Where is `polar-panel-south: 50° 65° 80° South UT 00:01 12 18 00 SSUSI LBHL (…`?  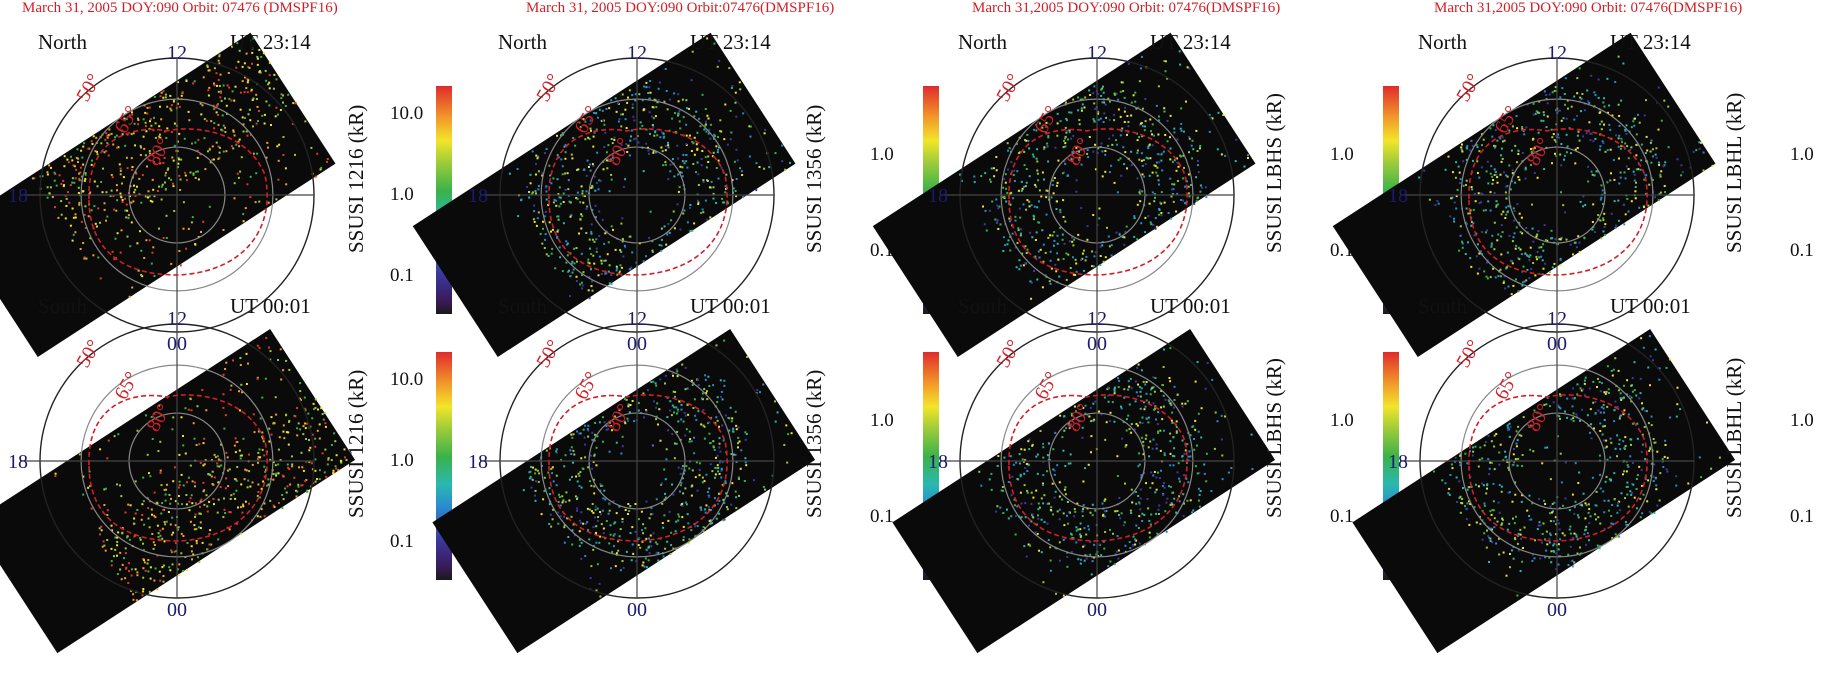
polar-panel-south: 50° 65° 80° South UT 00:01 12 18 00 SSUSI LBHL (… is located at coordinates (1596, 474).